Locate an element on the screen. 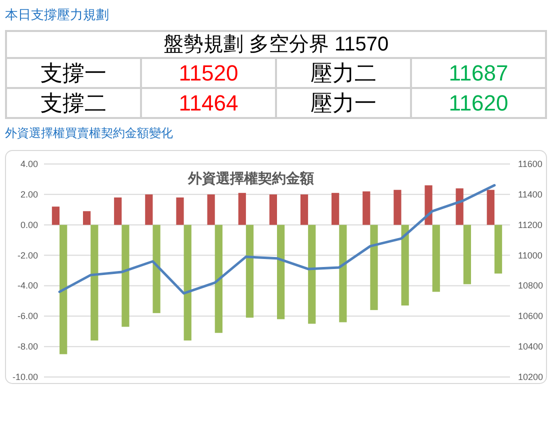 The width and height of the screenshot is (552, 421). y-tick-label: -8.00 is located at coordinates (27, 347).